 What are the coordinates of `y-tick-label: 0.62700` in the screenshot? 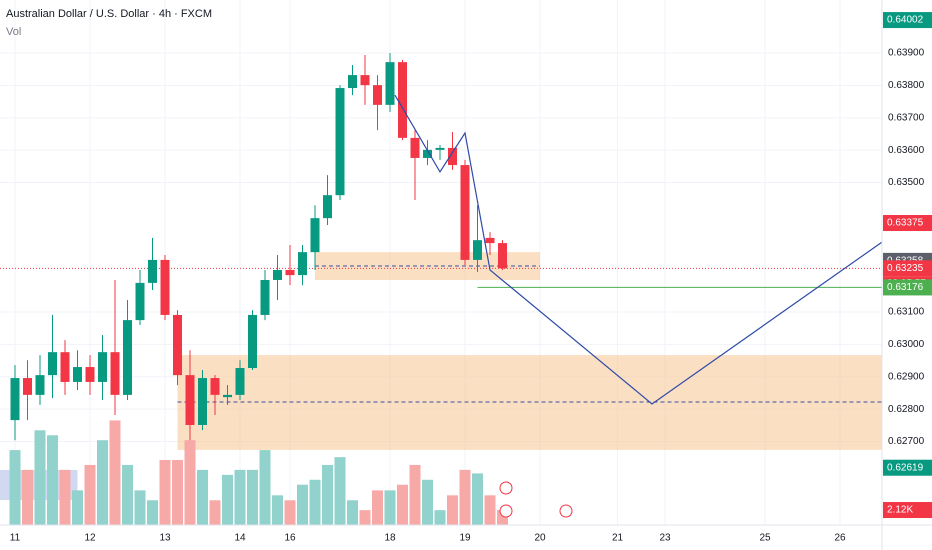 It's located at (906, 441).